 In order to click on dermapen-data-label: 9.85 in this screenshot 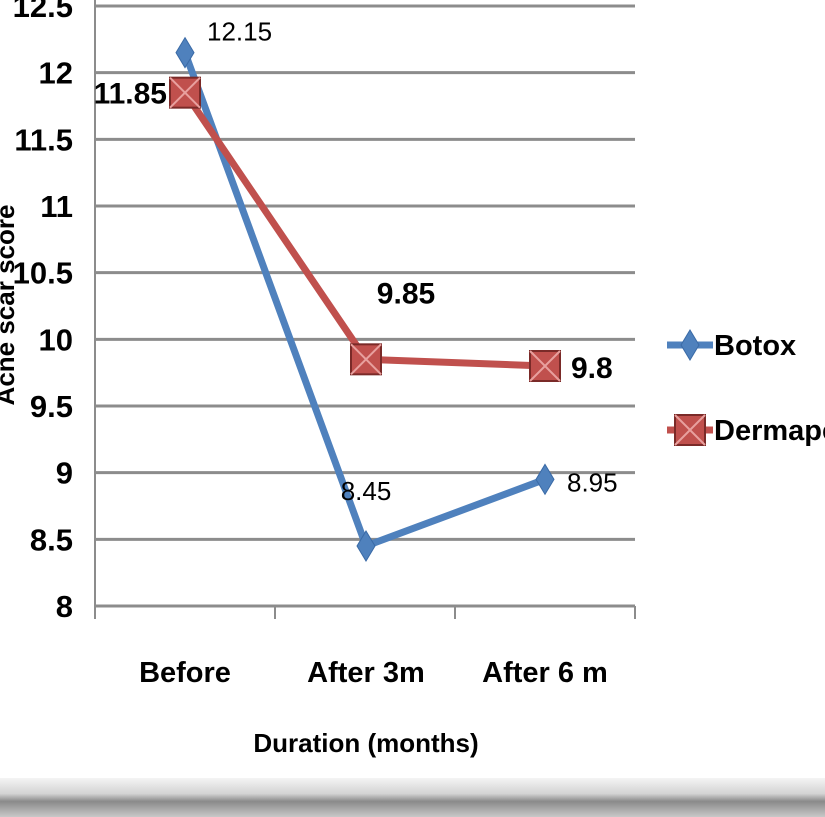, I will do `click(406, 293)`.